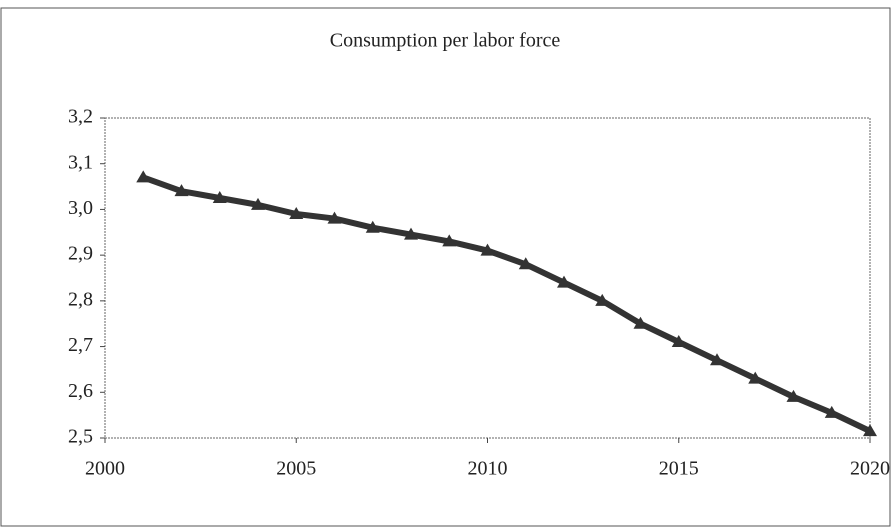  I want to click on x-tick-label: 2020, so click(870, 469).